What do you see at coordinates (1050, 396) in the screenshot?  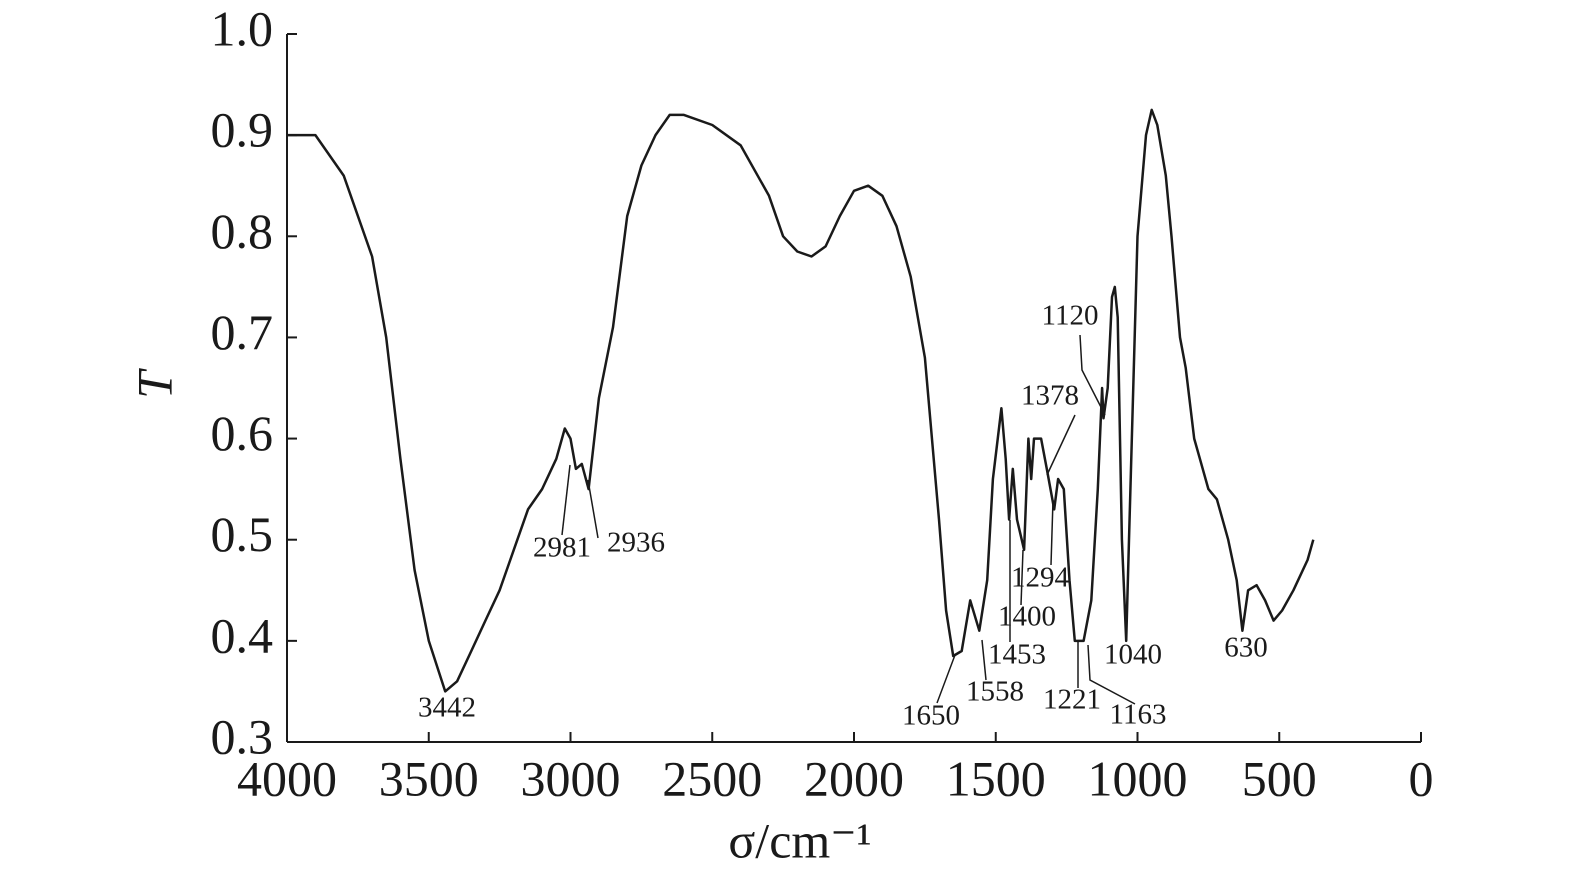 I see `peak-annotation: 1378` at bounding box center [1050, 396].